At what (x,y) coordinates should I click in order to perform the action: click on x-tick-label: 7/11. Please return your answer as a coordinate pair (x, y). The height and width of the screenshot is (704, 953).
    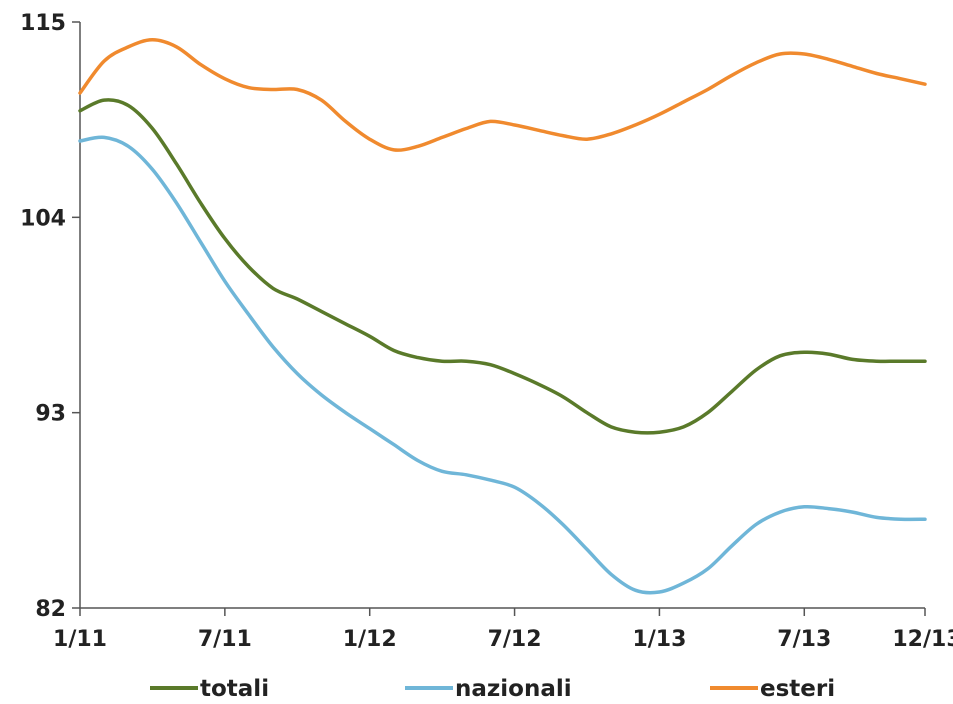
    Looking at the image, I should click on (225, 639).